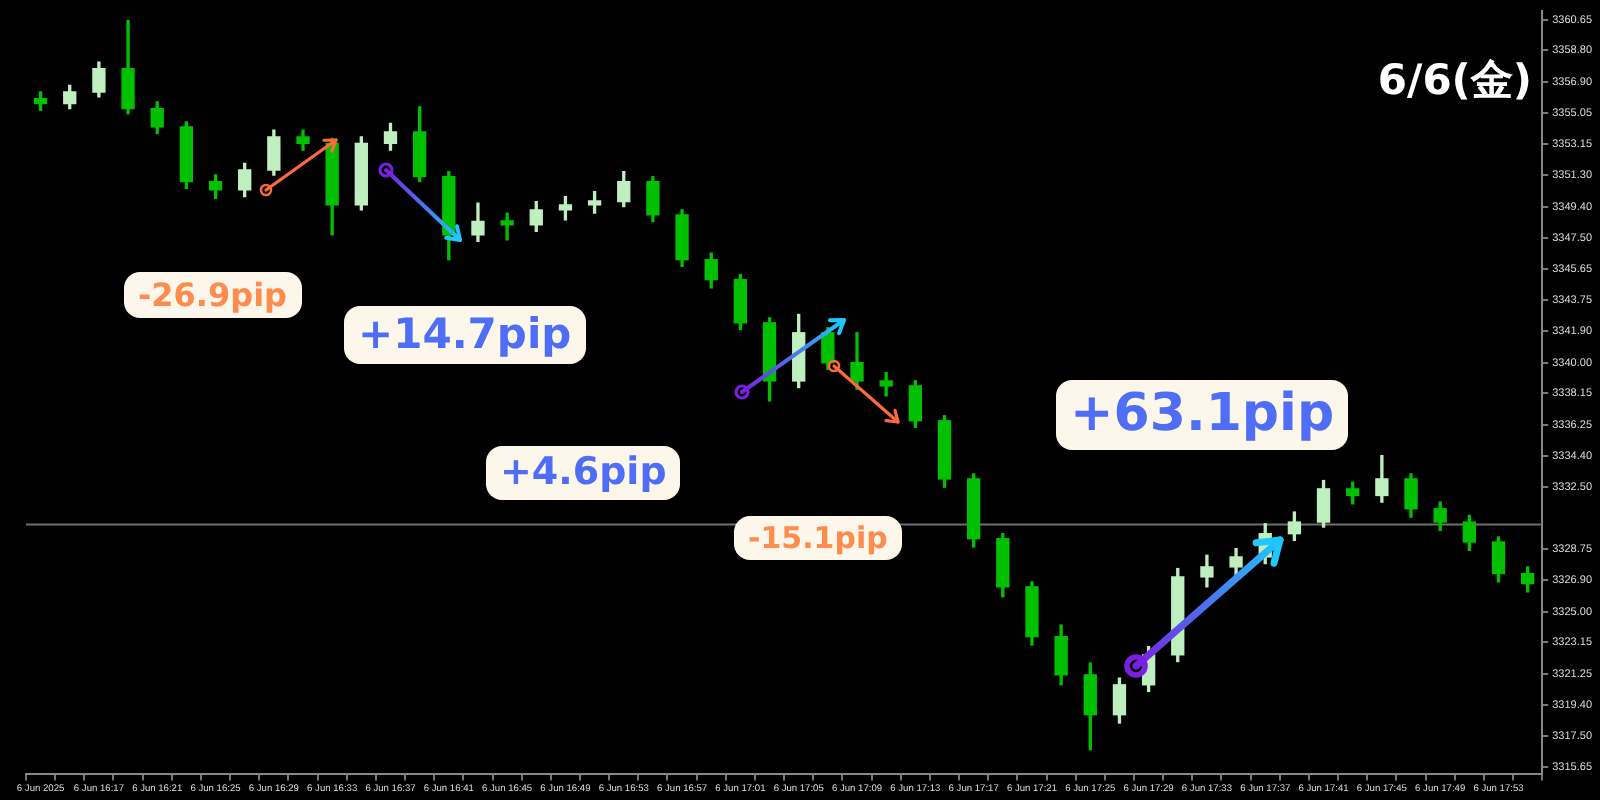  What do you see at coordinates (583, 473) in the screenshot?
I see `annotation: +4.6pip` at bounding box center [583, 473].